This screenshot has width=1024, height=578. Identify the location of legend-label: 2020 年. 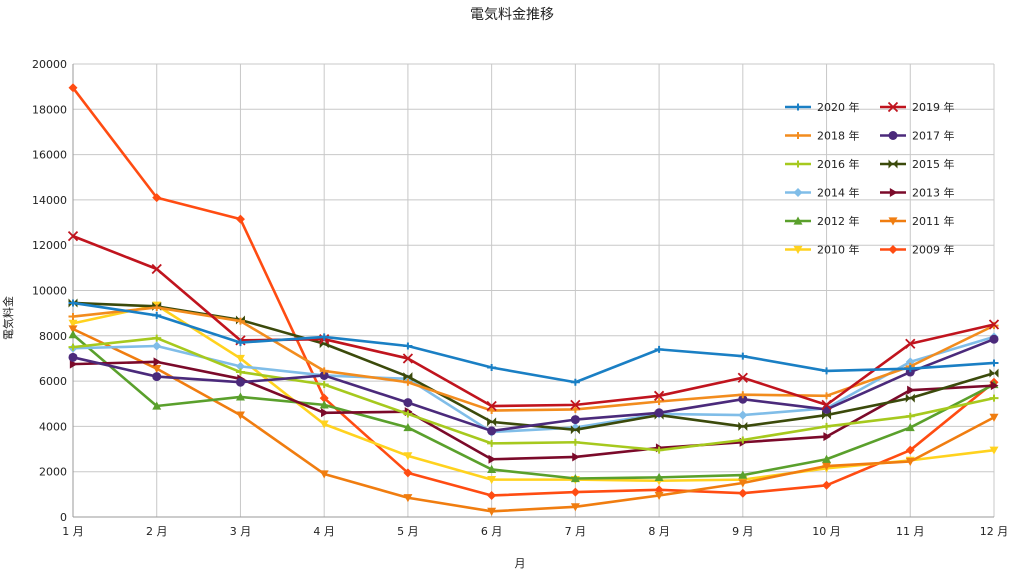
(838, 107).